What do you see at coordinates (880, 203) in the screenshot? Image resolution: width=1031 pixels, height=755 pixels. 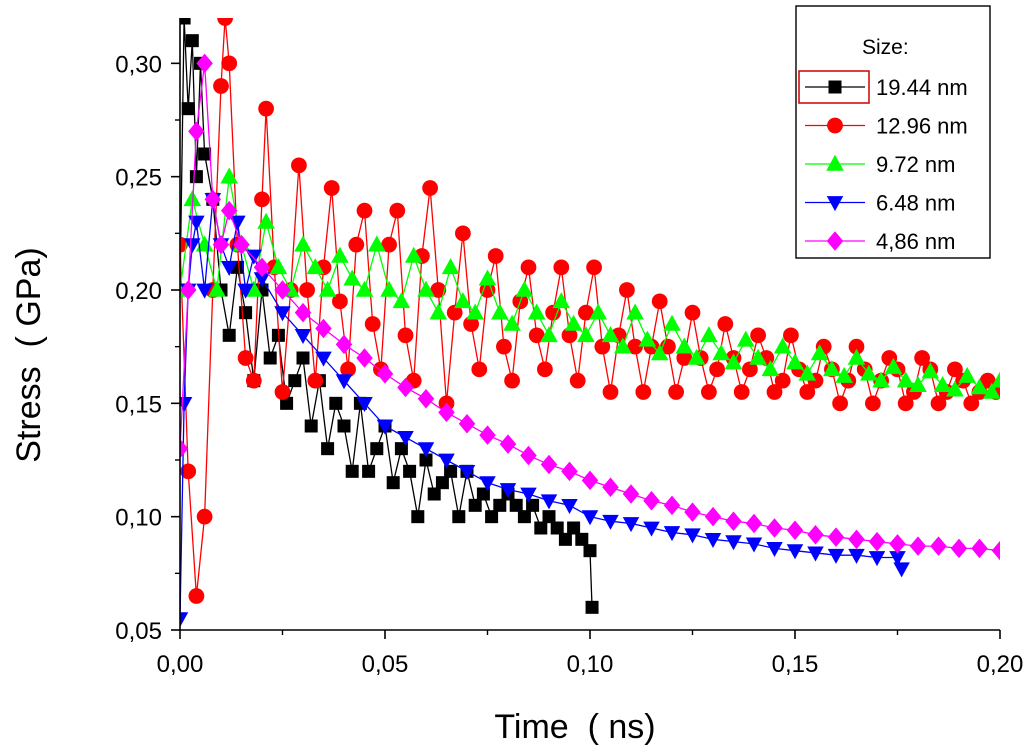 I see `legend-item: 6.48 nm` at bounding box center [880, 203].